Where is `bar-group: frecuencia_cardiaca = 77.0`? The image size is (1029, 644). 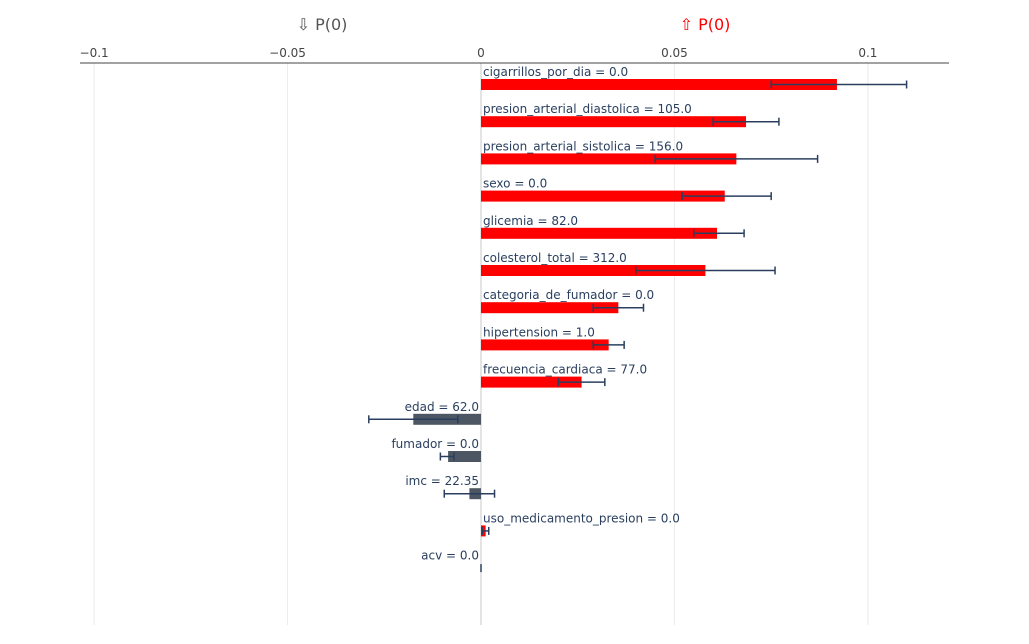 bar-group: frecuencia_cardiaca = 77.0 is located at coordinates (564, 375).